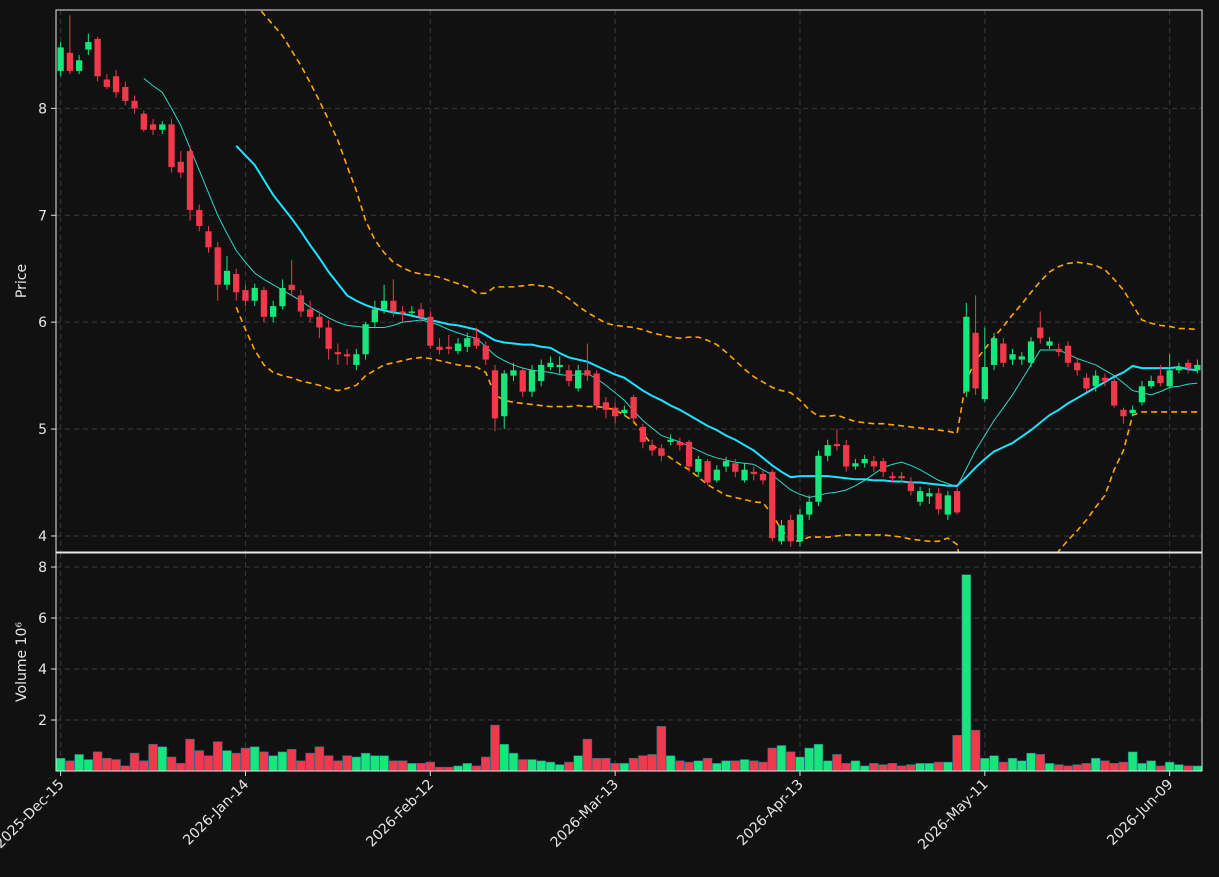 The width and height of the screenshot is (1219, 877). I want to click on volume-axis-label: Volume 10⁶, so click(22, 662).